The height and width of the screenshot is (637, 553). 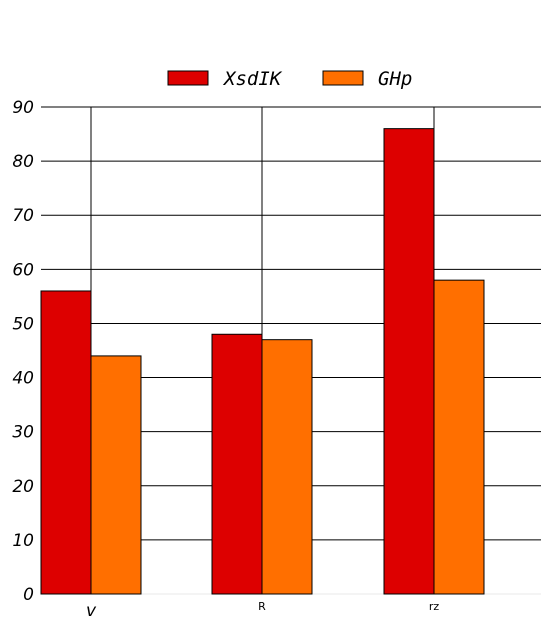 I want to click on legend-label: GHp, so click(x=395, y=79).